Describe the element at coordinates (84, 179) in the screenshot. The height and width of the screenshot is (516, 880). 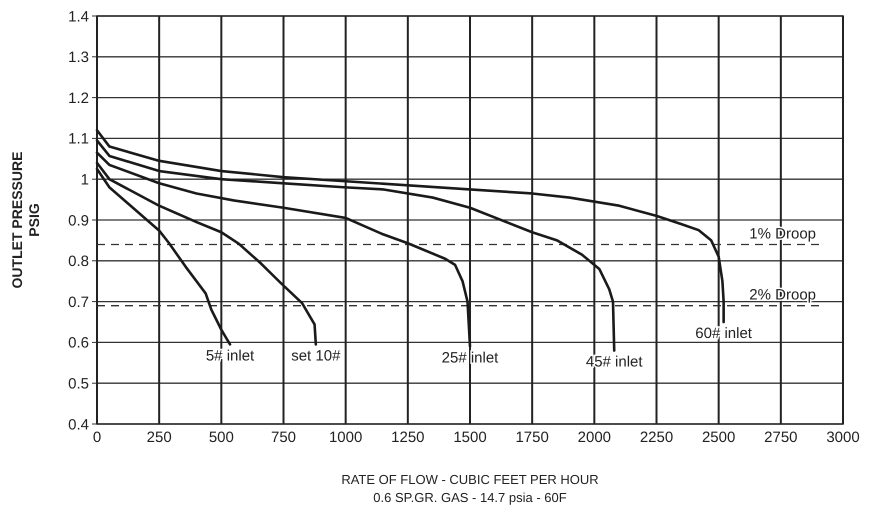
I see `y-tick-label: 1` at that location.